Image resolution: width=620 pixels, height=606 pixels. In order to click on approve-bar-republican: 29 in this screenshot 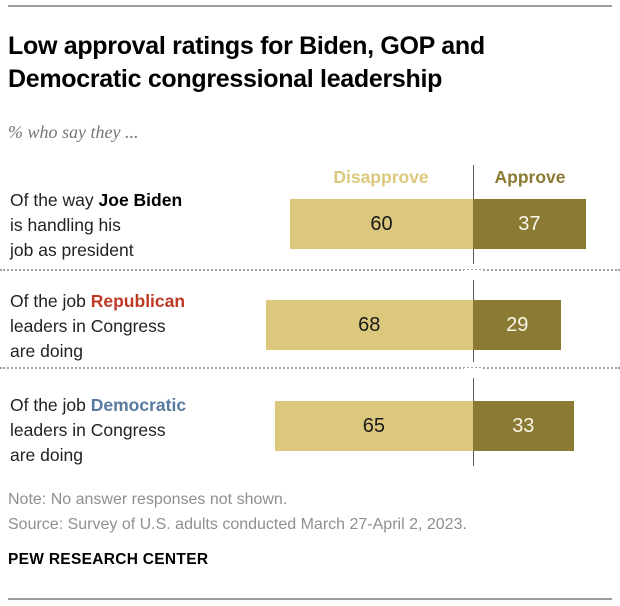, I will do `click(517, 325)`.